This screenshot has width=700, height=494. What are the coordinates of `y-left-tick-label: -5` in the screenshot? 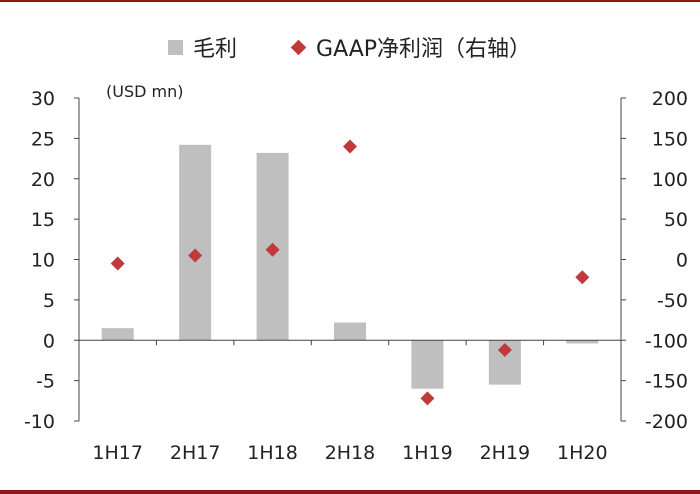 It's located at (45, 382).